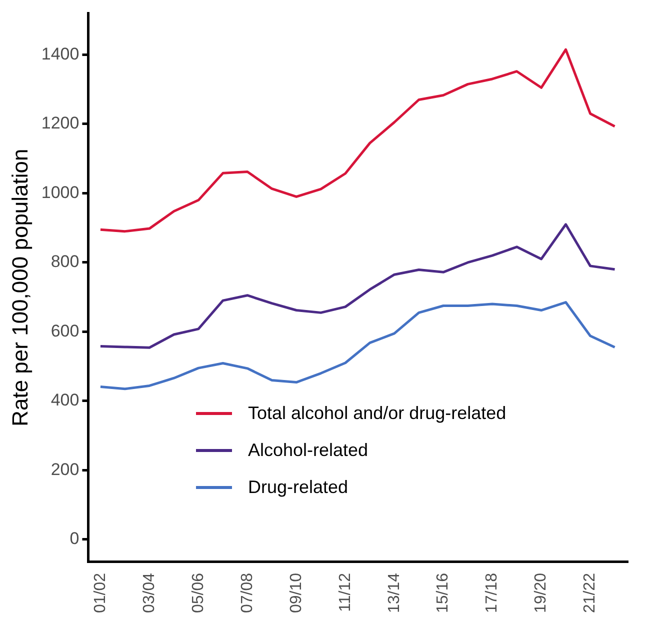 This screenshot has height=620, width=647. What do you see at coordinates (75, 538) in the screenshot?
I see `y-tick-label: 0` at bounding box center [75, 538].